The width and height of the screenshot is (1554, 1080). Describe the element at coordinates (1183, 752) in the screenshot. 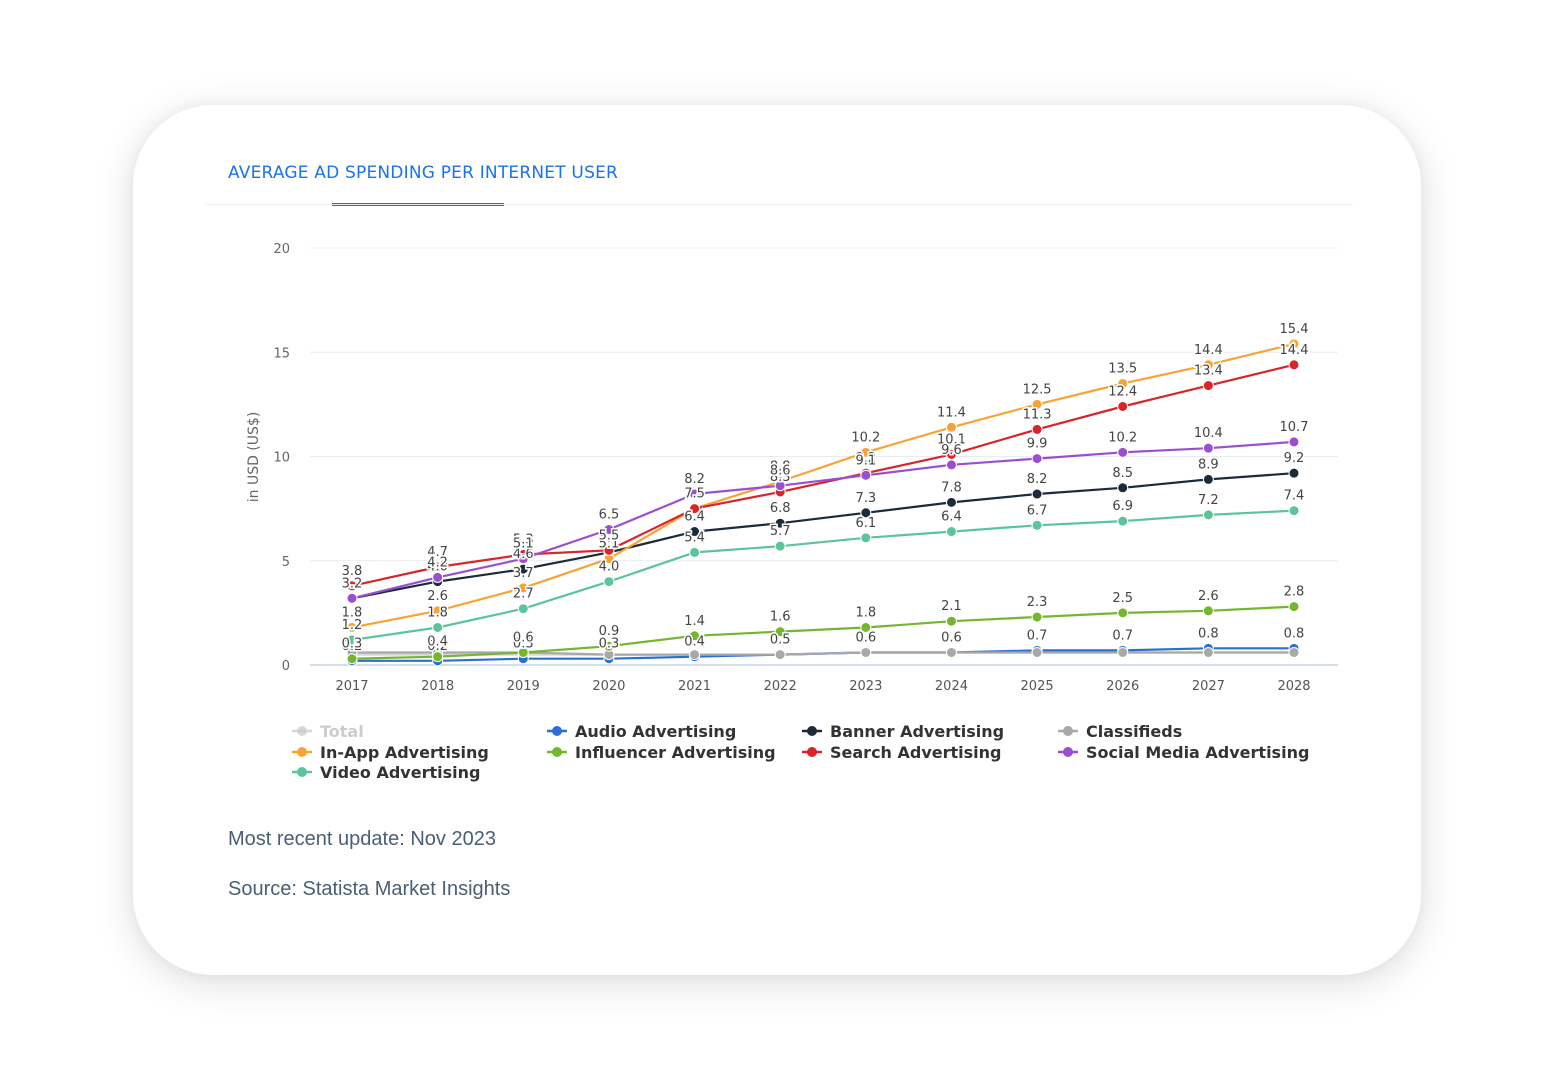

I see `legend-item: Social Media Advertising` at that location.